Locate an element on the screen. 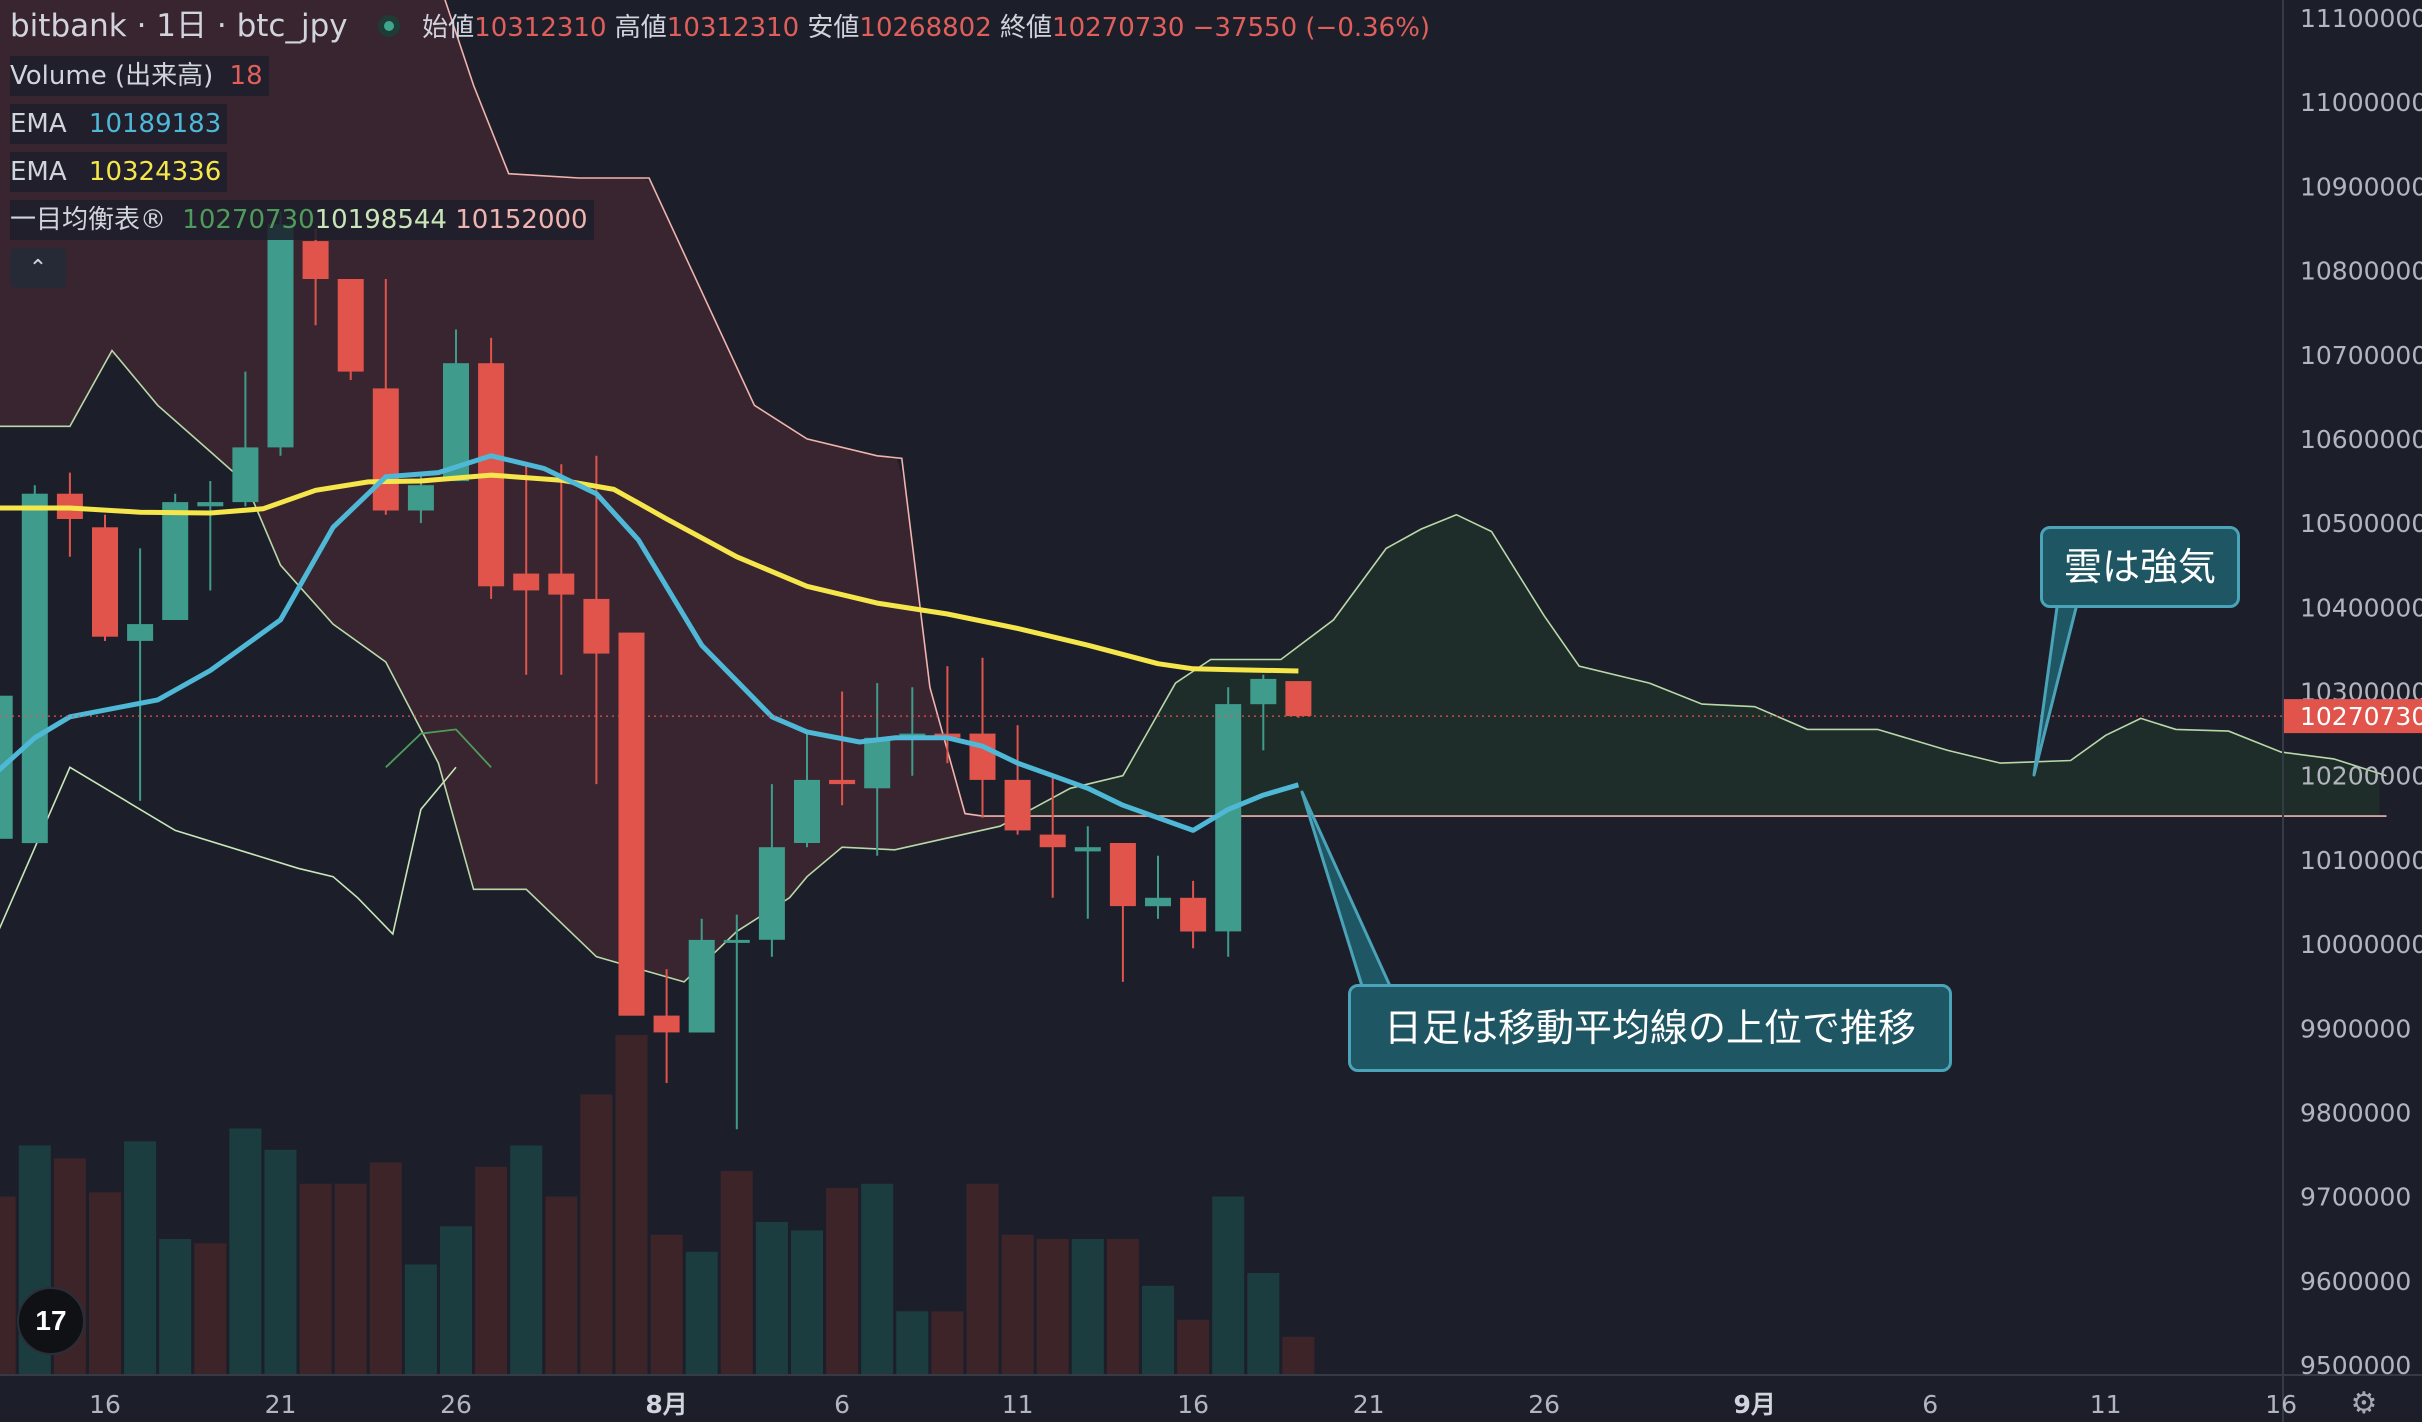 Image resolution: width=2422 pixels, height=1422 pixels. open-value: 10312310 is located at coordinates (540, 28).